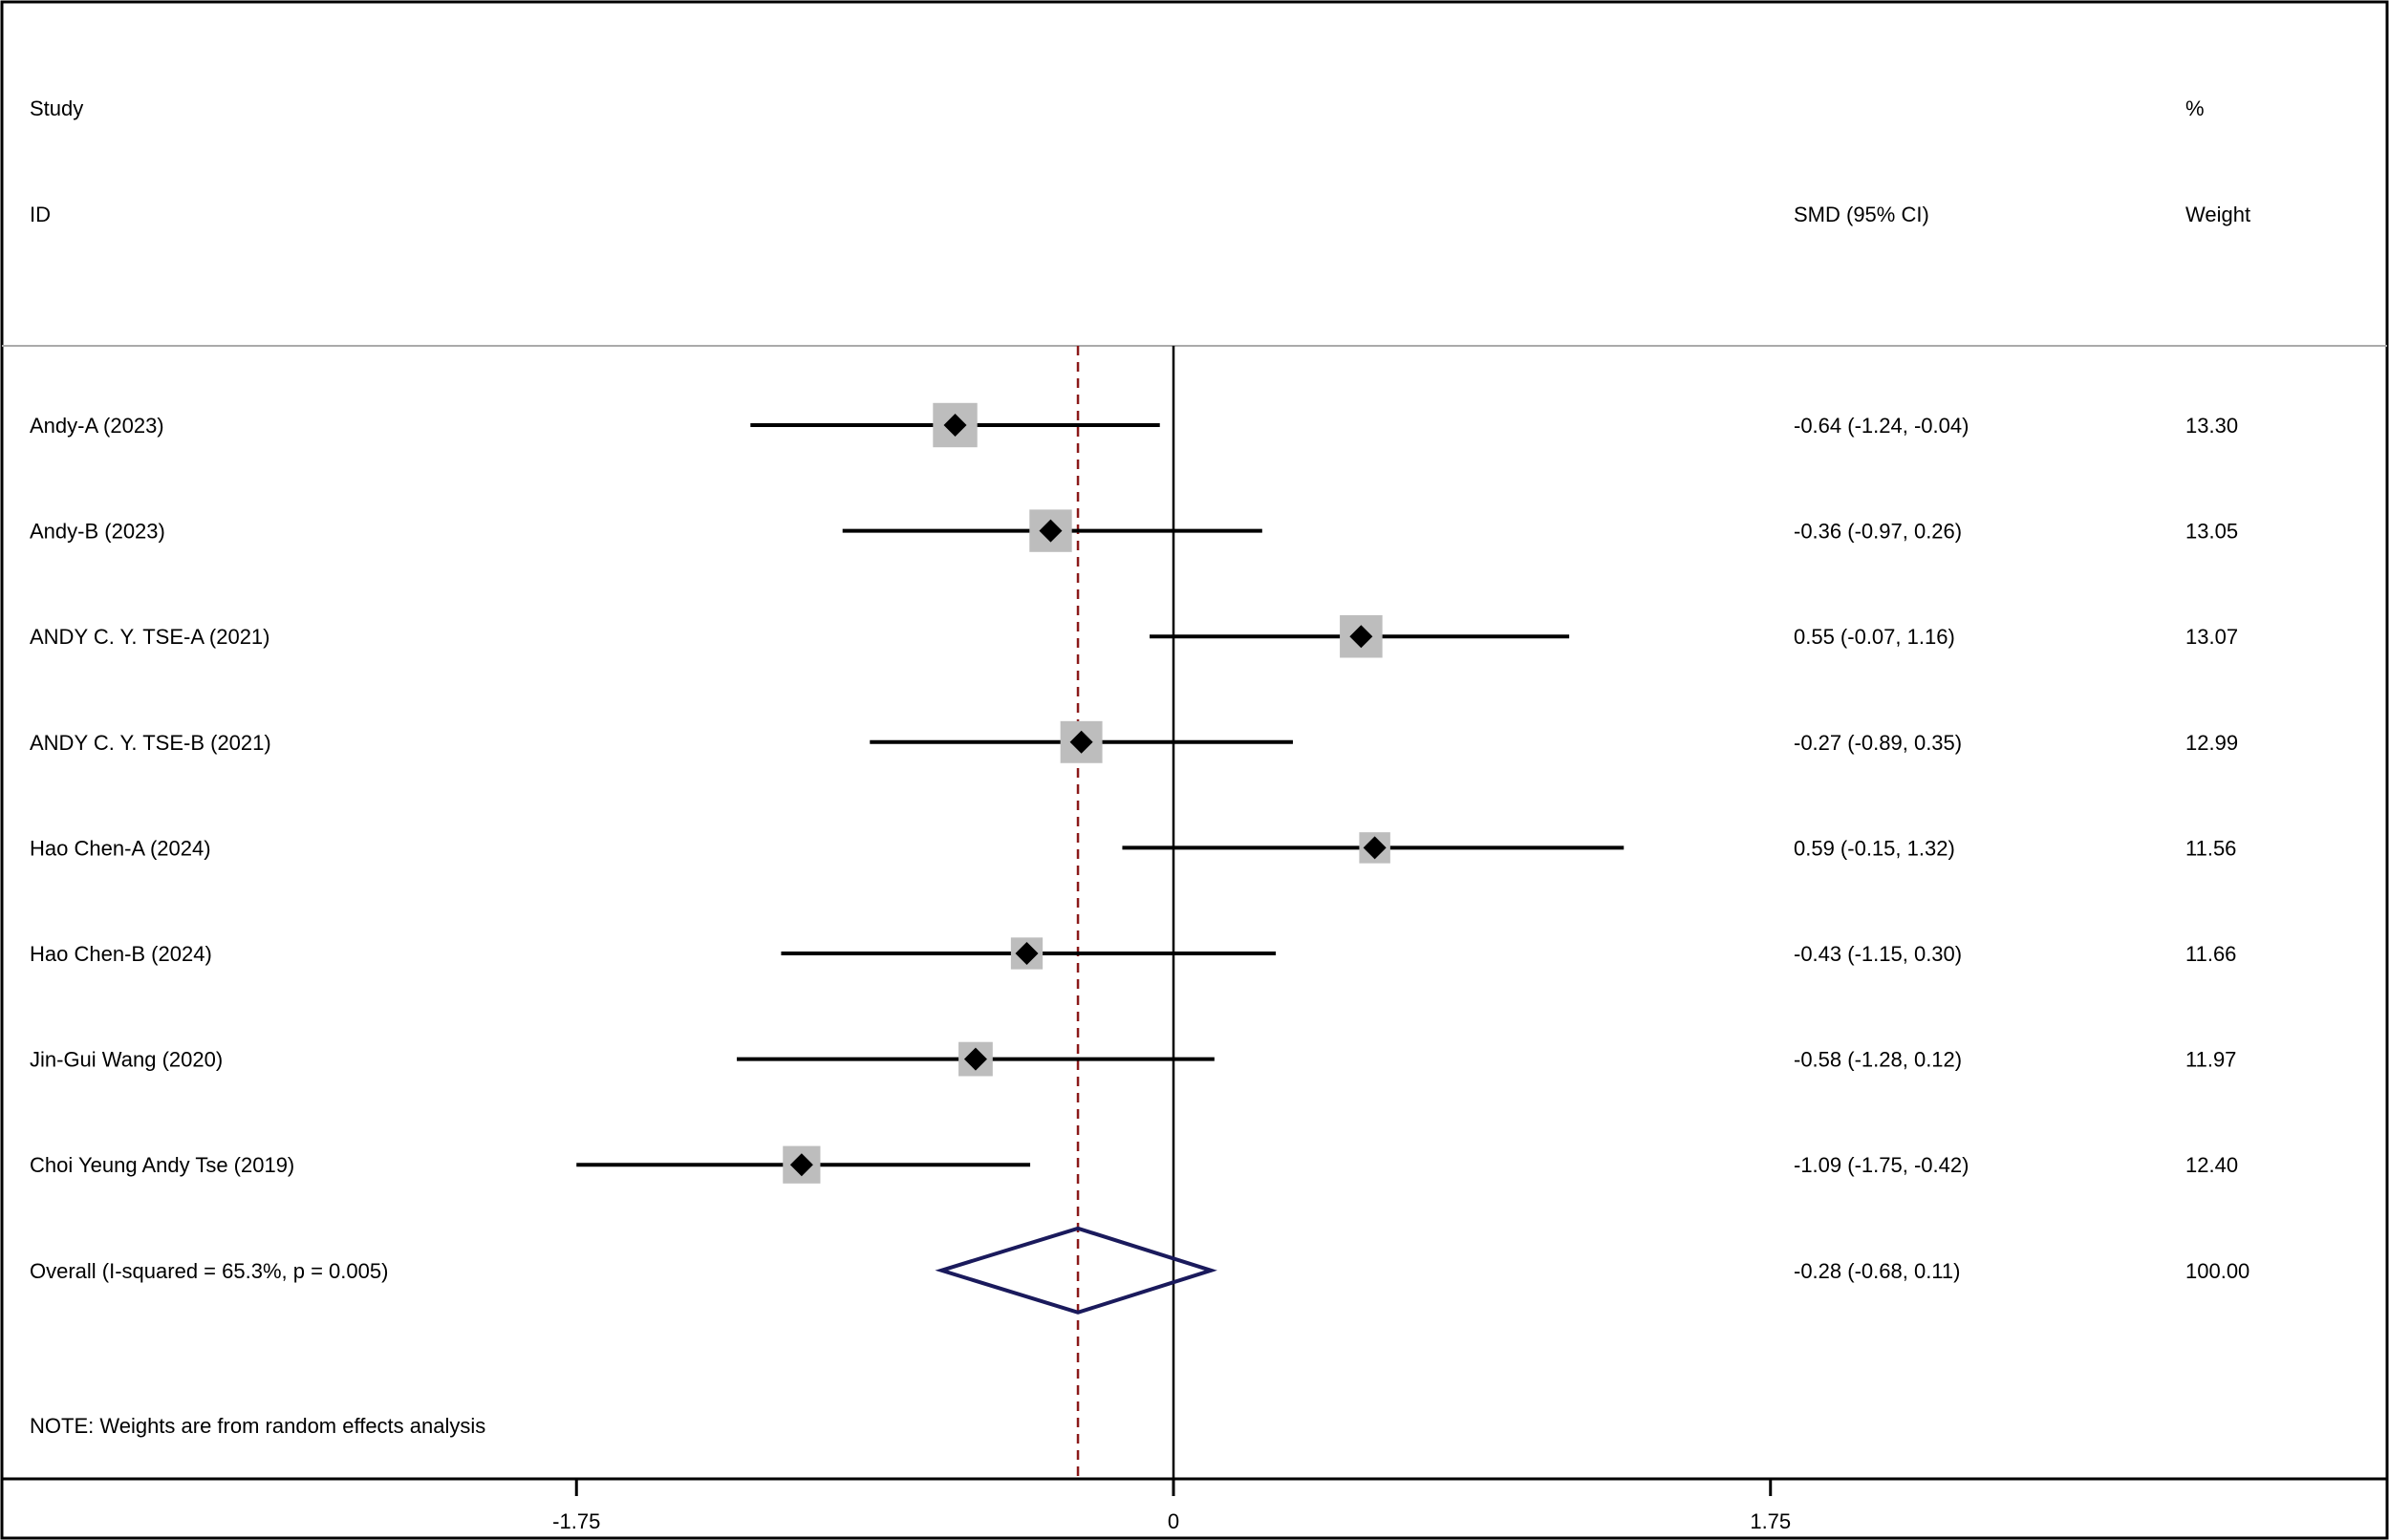  What do you see at coordinates (150, 637) in the screenshot?
I see `study-label: ANDY C. Y. TSE-A (2021)` at bounding box center [150, 637].